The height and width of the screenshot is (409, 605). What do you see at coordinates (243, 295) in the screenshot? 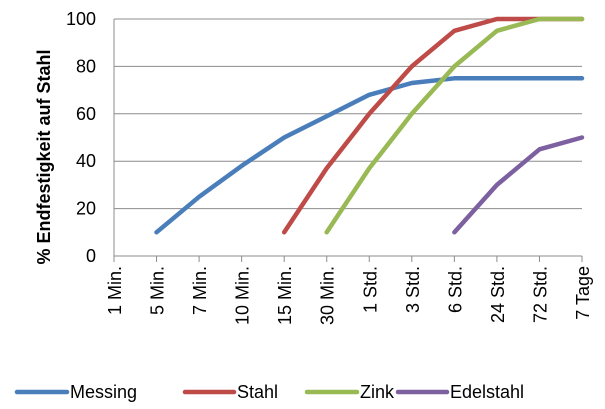
I see `x-tick-label: 10 Min.` at bounding box center [243, 295].